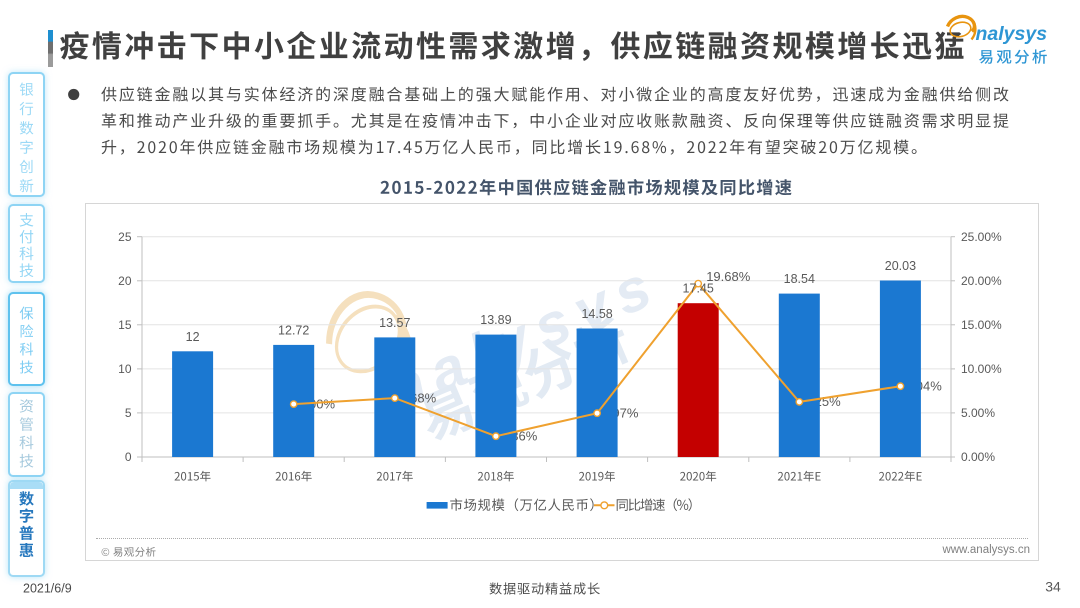  What do you see at coordinates (981, 369) in the screenshot?
I see `svg-text: 10.00%` at bounding box center [981, 369].